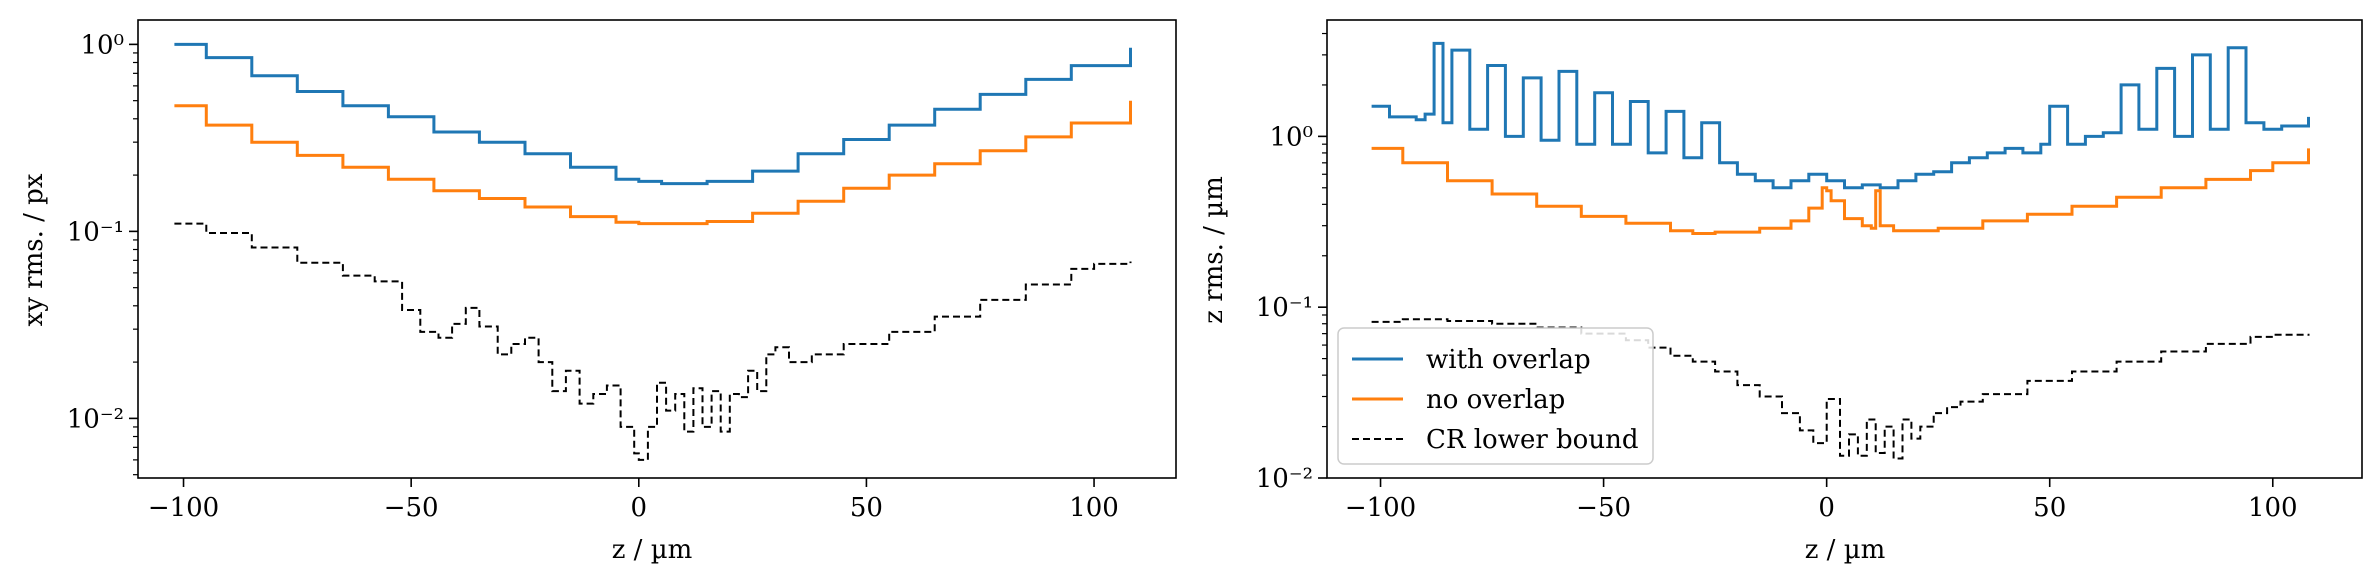 The image size is (2380, 584). Describe the element at coordinates (1214, 250) in the screenshot. I see `right-y-axis-label: z rms. / µm` at that location.